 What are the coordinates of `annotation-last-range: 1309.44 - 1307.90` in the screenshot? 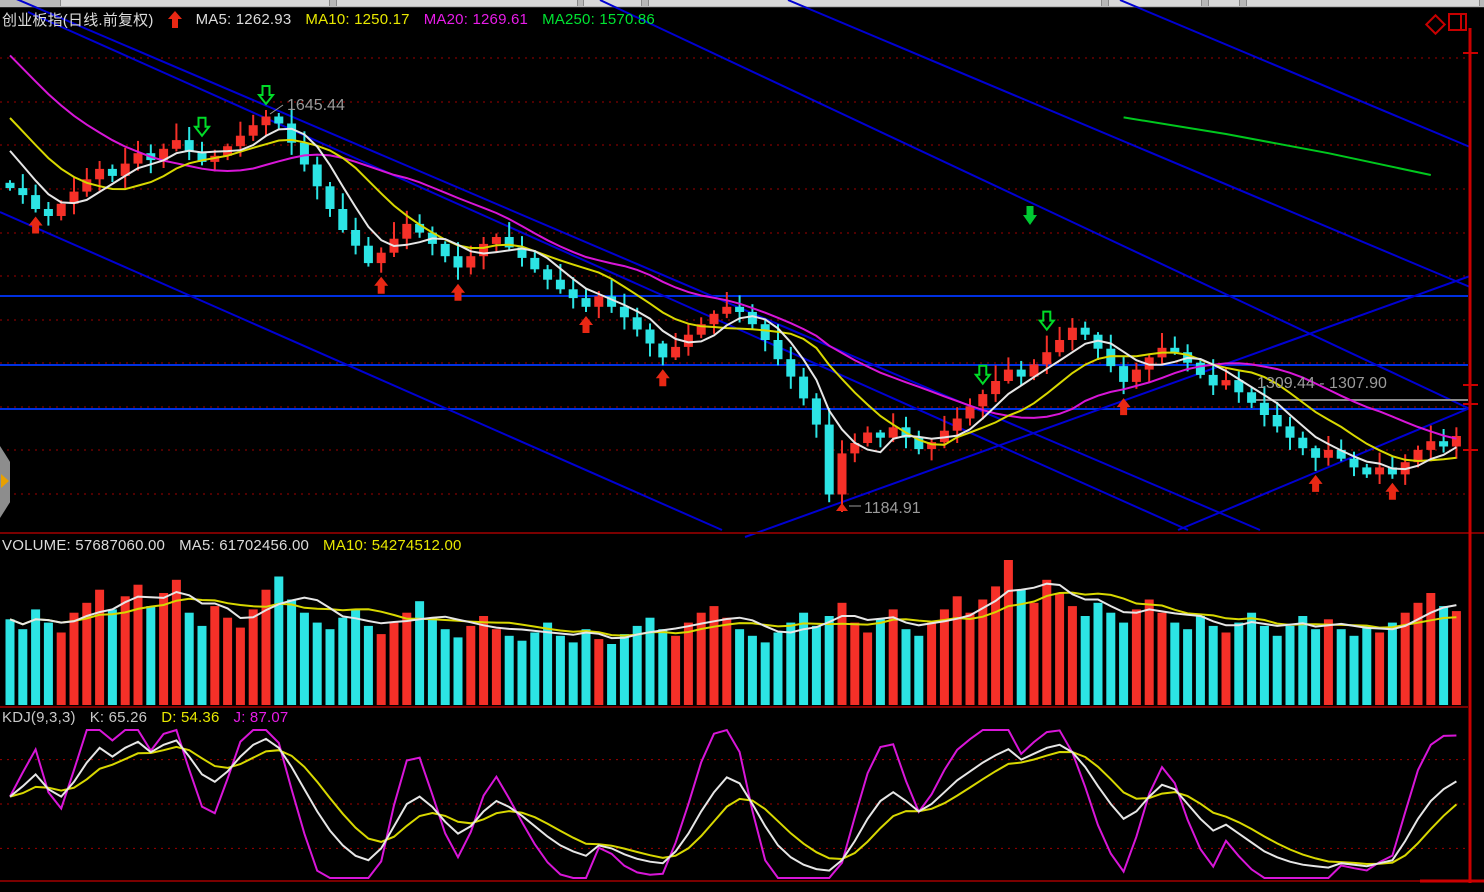 It's located at (1322, 383).